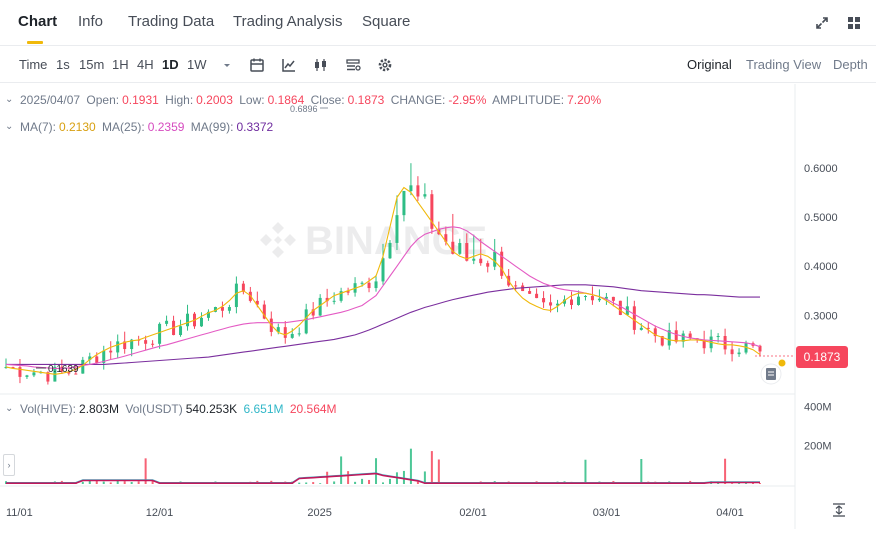  What do you see at coordinates (730, 513) in the screenshot?
I see `x-tick-label: 04/01` at bounding box center [730, 513].